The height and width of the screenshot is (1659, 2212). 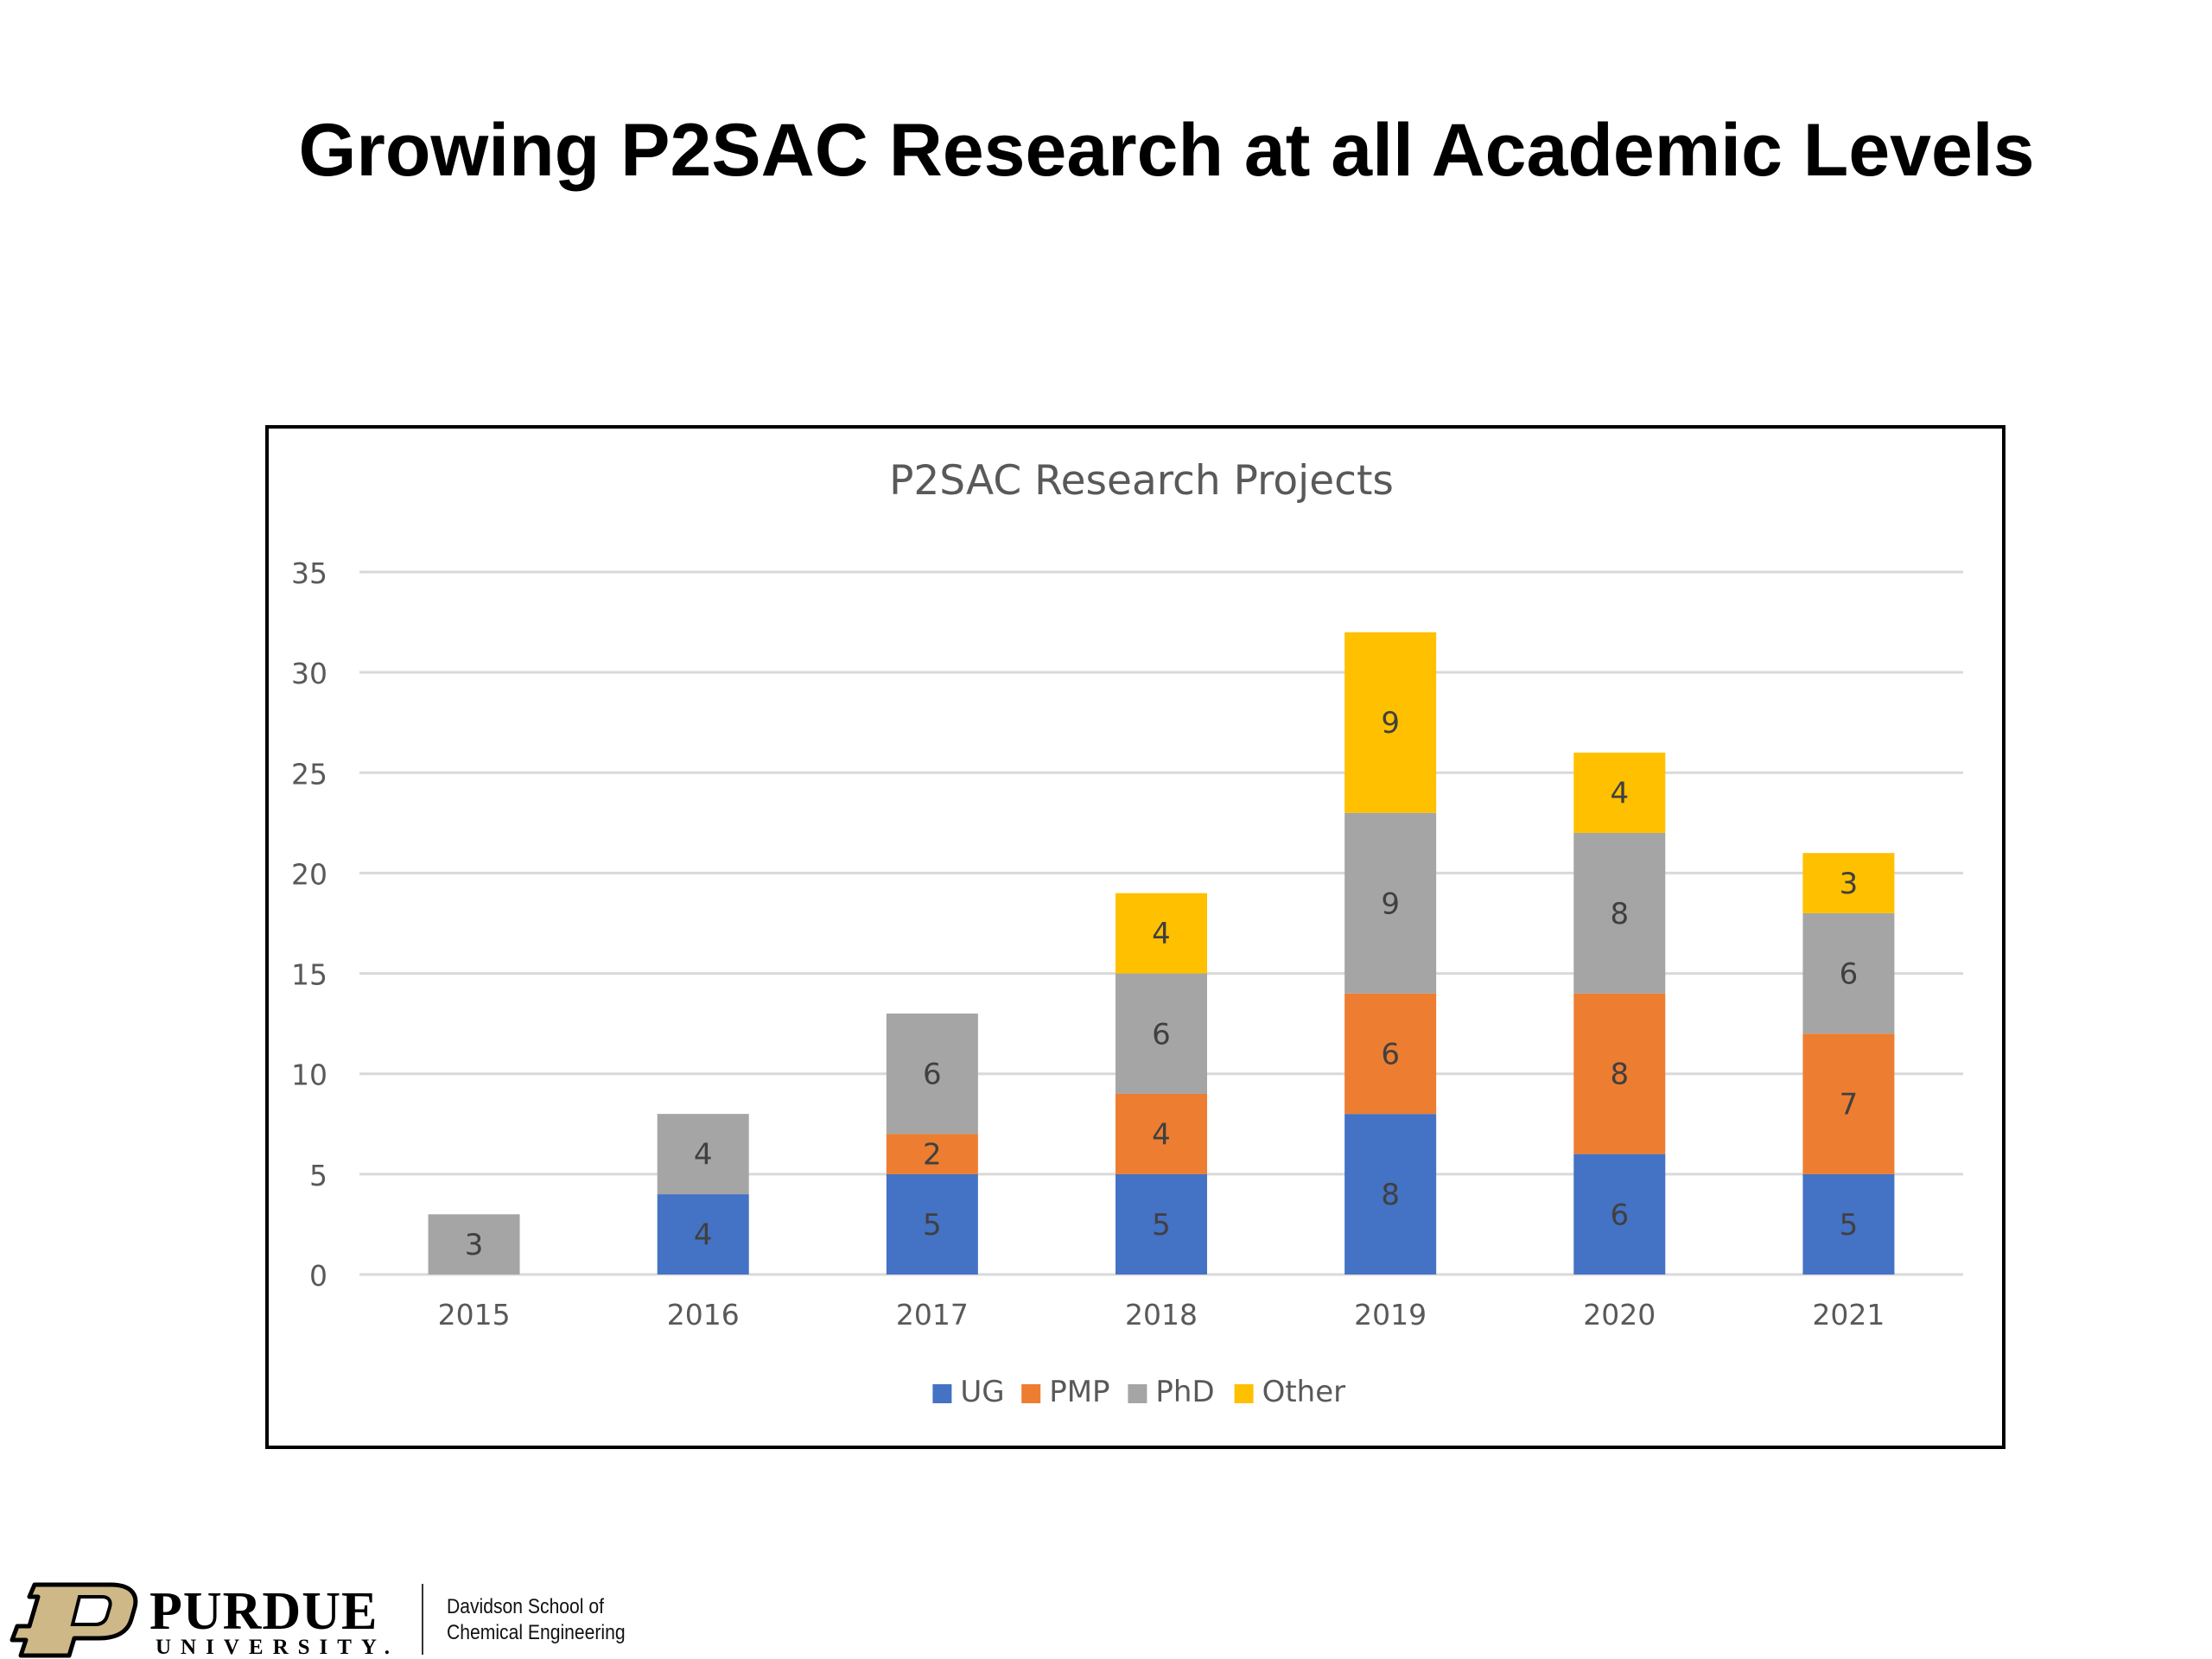 I want to click on x-tick-label: 2021, so click(x=1848, y=1315).